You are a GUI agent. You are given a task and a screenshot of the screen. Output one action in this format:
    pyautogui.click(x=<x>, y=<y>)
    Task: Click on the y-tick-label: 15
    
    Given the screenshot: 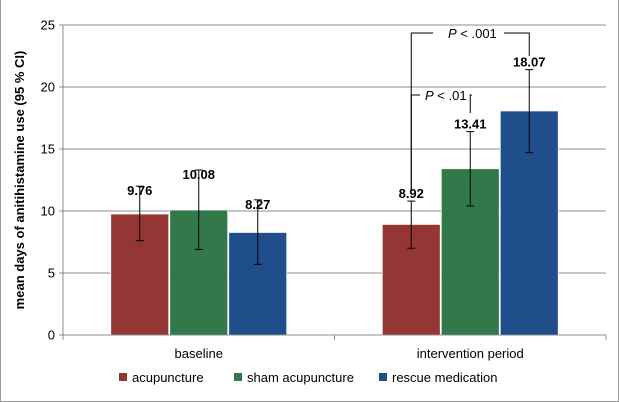 What is the action you would take?
    pyautogui.click(x=48, y=149)
    